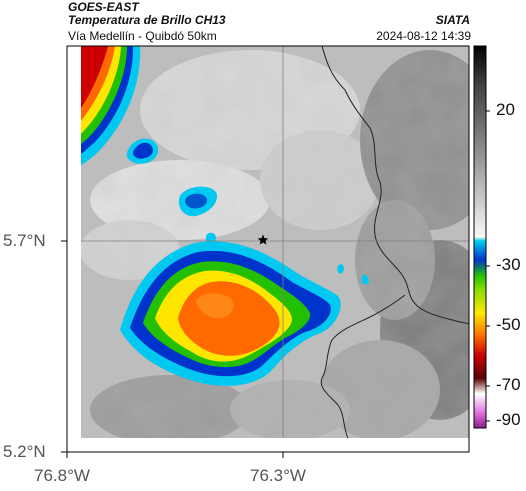  What do you see at coordinates (62, 475) in the screenshot?
I see `lon-tick-76-8: 76.8°W` at bounding box center [62, 475].